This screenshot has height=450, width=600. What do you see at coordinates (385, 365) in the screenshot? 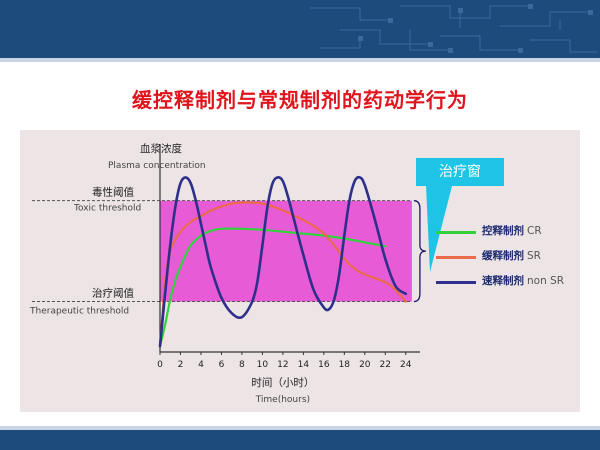
I see `x-tick-label-22: 22` at bounding box center [385, 365].